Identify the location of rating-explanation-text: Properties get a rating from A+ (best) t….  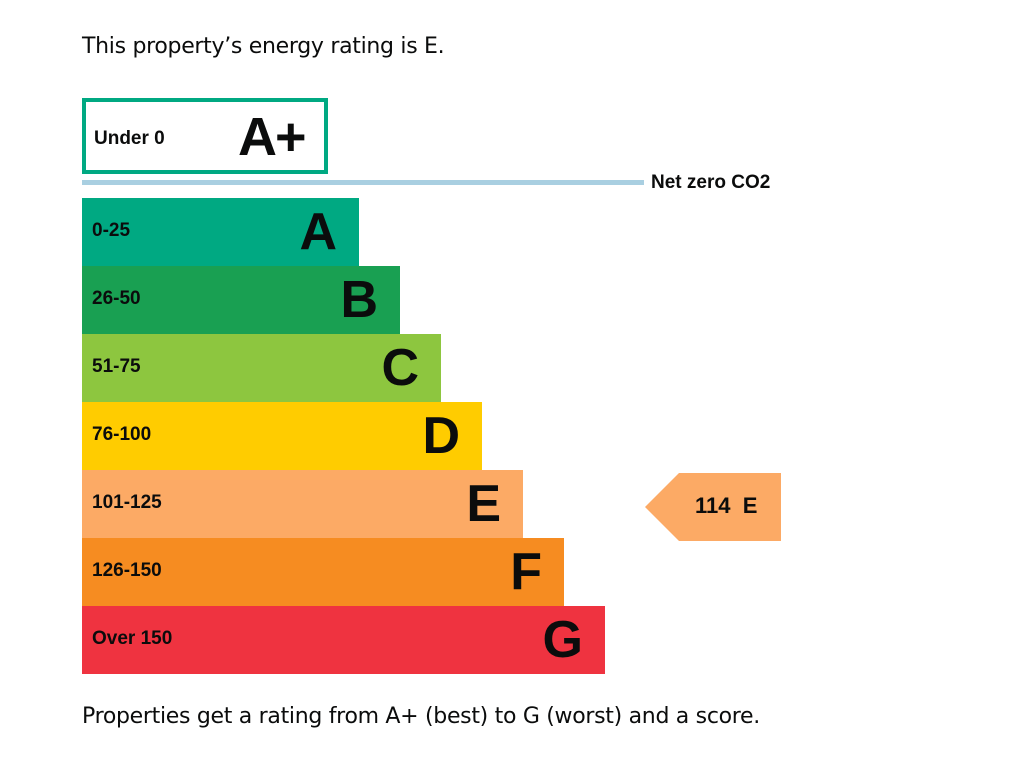
(421, 716).